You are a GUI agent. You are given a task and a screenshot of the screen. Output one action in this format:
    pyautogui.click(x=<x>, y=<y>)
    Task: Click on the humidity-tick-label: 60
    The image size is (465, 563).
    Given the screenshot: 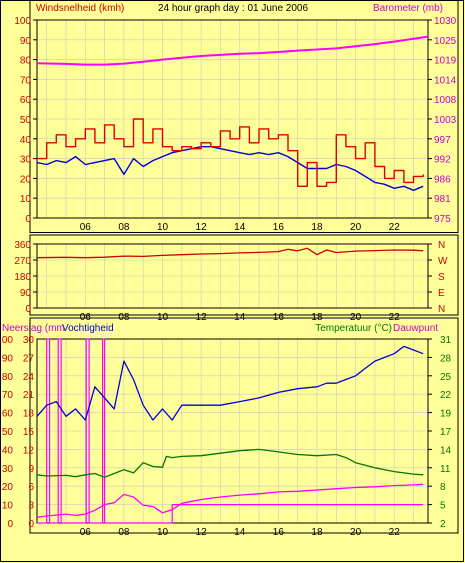 What is the action you would take?
    pyautogui.click(x=8, y=414)
    